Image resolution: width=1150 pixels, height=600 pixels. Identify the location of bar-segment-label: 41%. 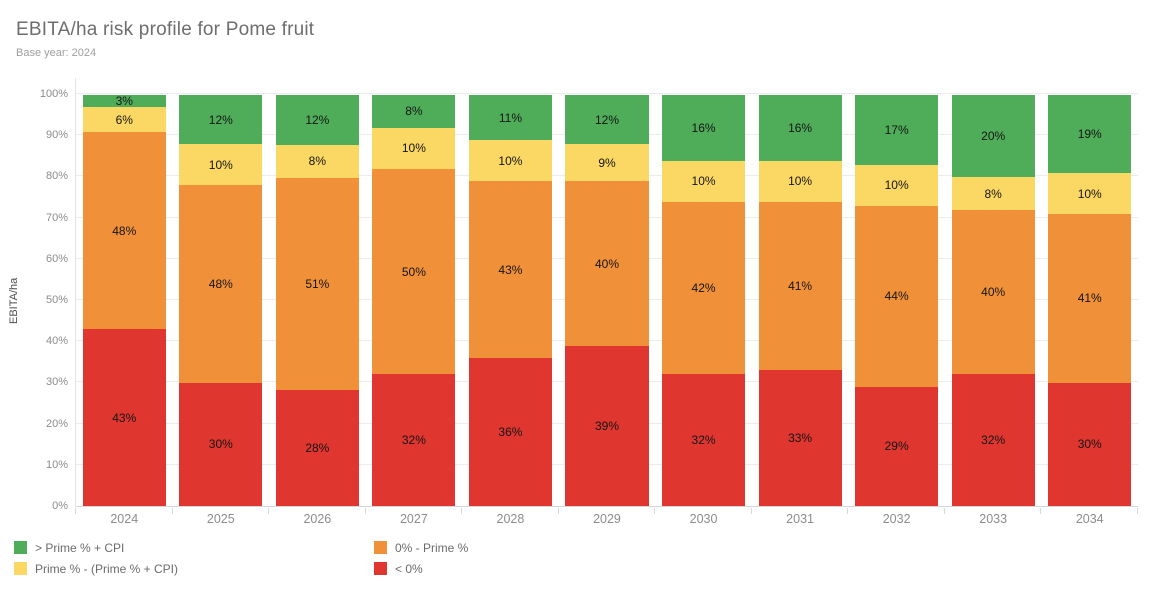
(1089, 298).